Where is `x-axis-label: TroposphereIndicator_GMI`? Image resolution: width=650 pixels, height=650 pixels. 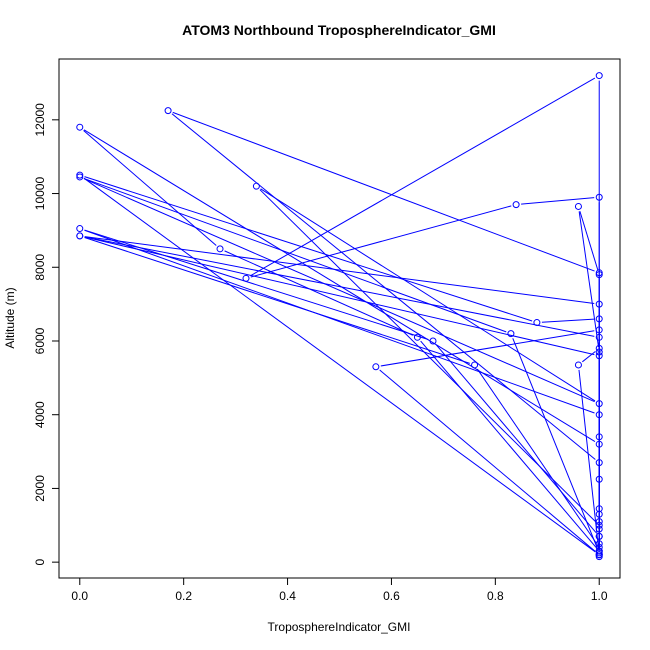
x-axis-label: TroposphereIndicator_GMI is located at coordinates (339, 627).